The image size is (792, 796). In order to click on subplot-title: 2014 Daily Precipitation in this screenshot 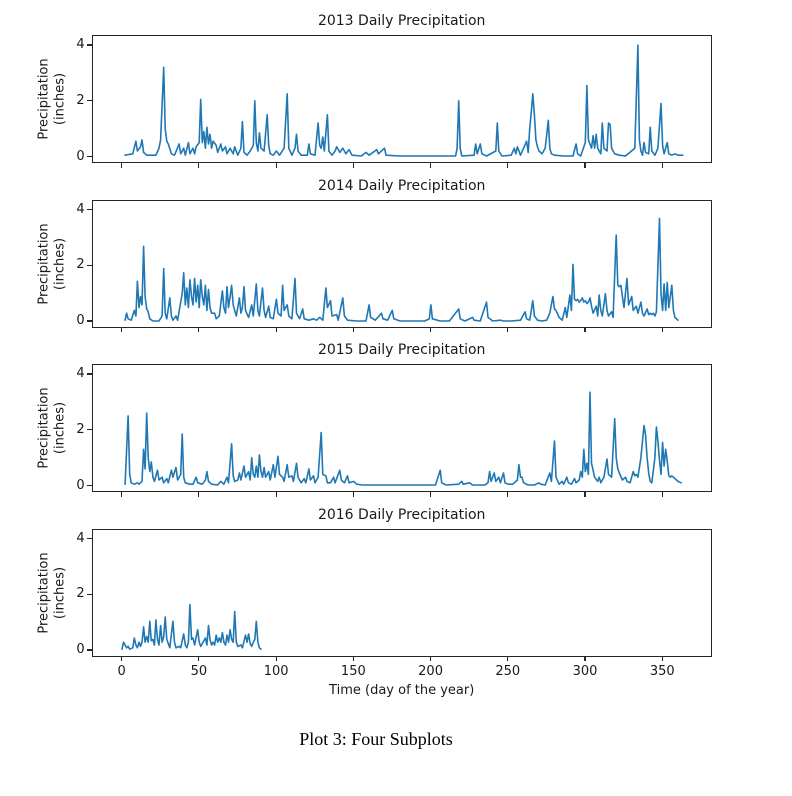, I will do `click(401, 185)`.